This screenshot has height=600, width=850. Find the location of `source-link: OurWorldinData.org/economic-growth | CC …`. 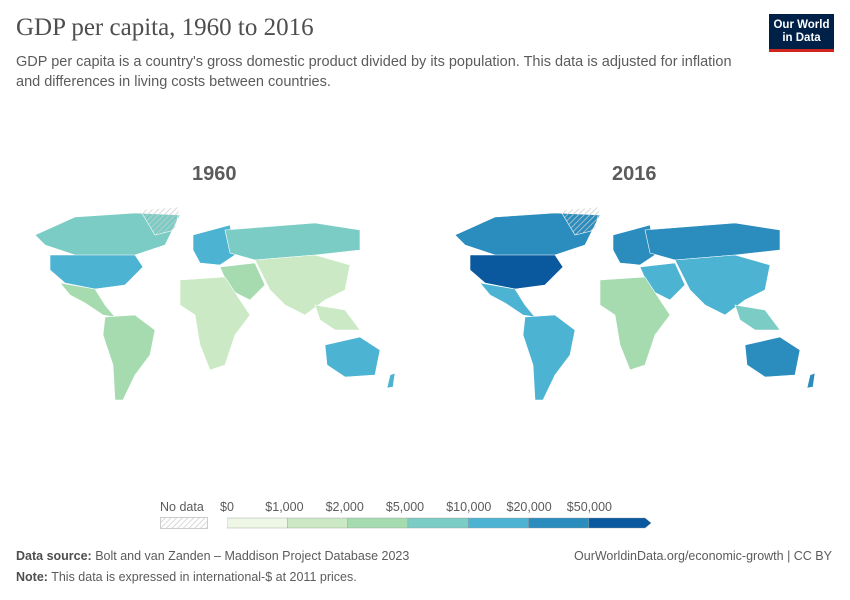

source-link: OurWorldinData.org/economic-growth | CC … is located at coordinates (703, 556).